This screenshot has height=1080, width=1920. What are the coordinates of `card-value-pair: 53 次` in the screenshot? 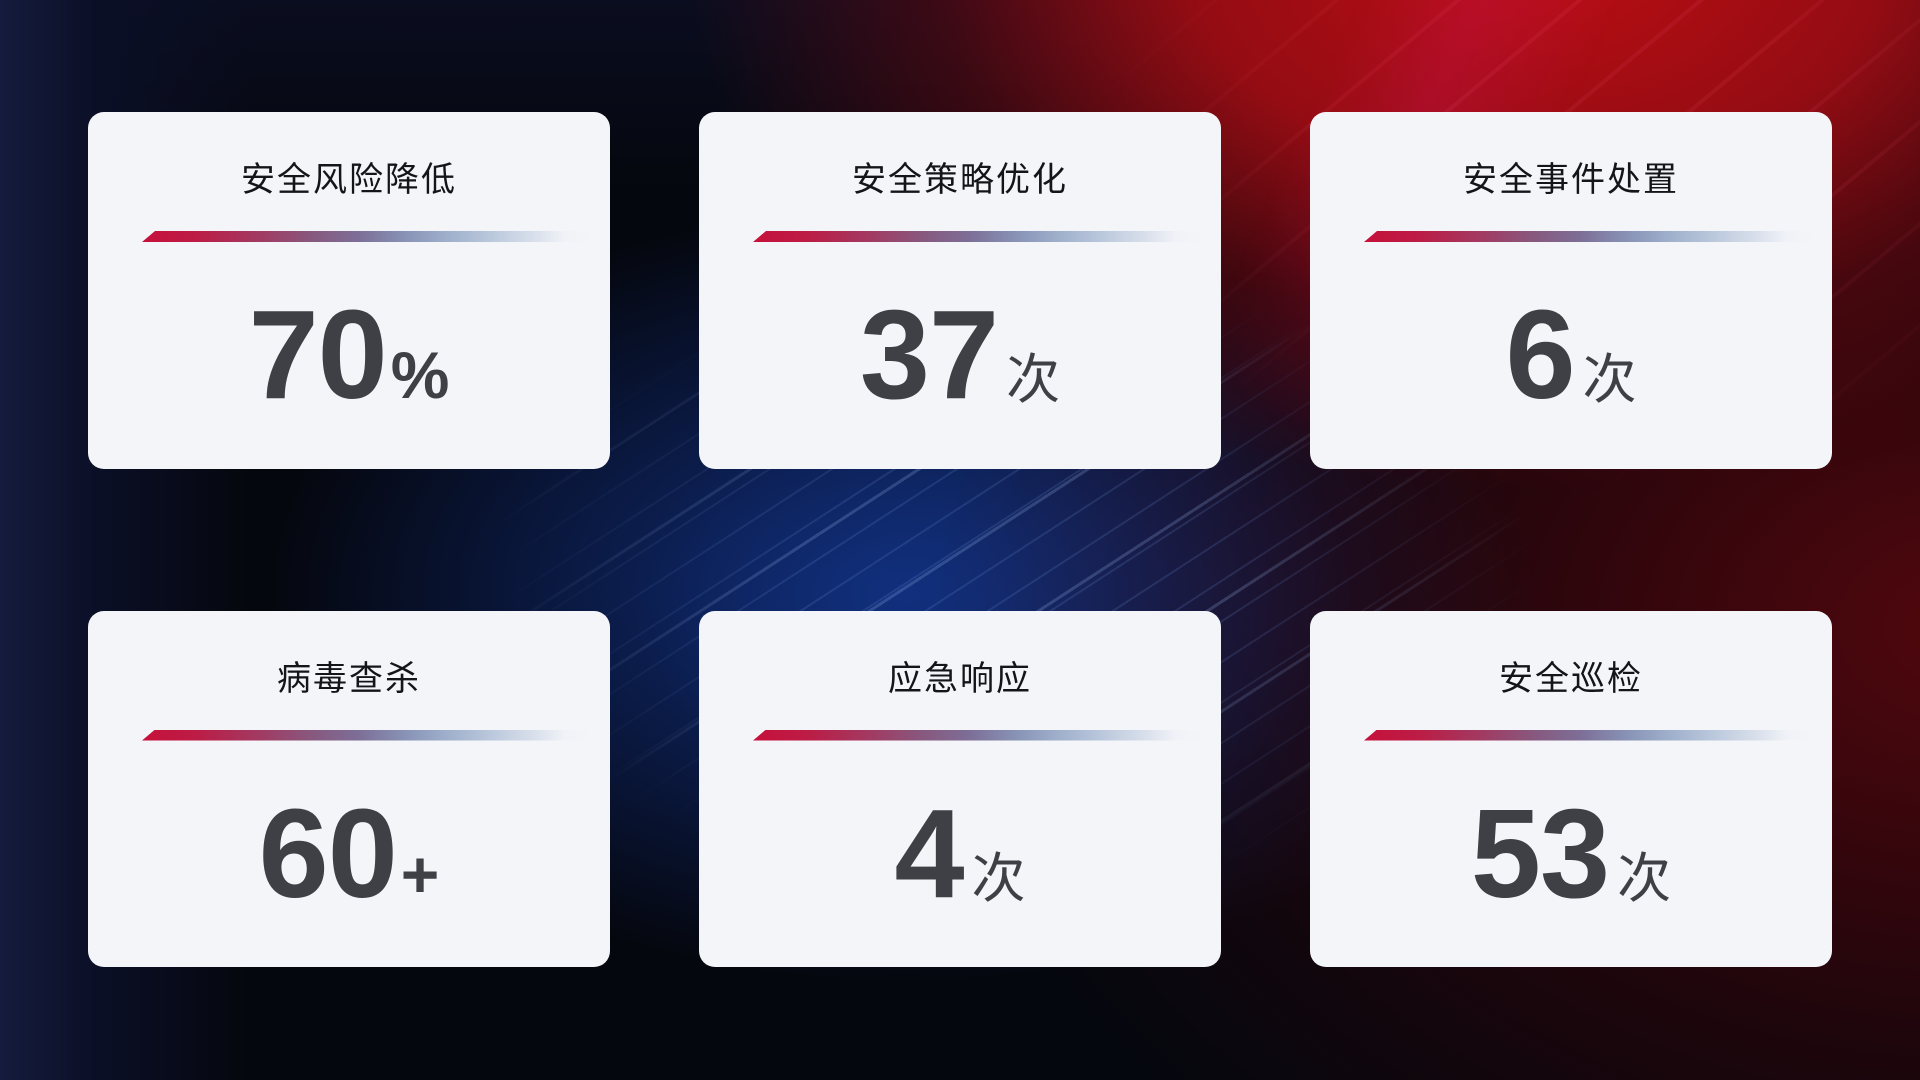 It's located at (1571, 853).